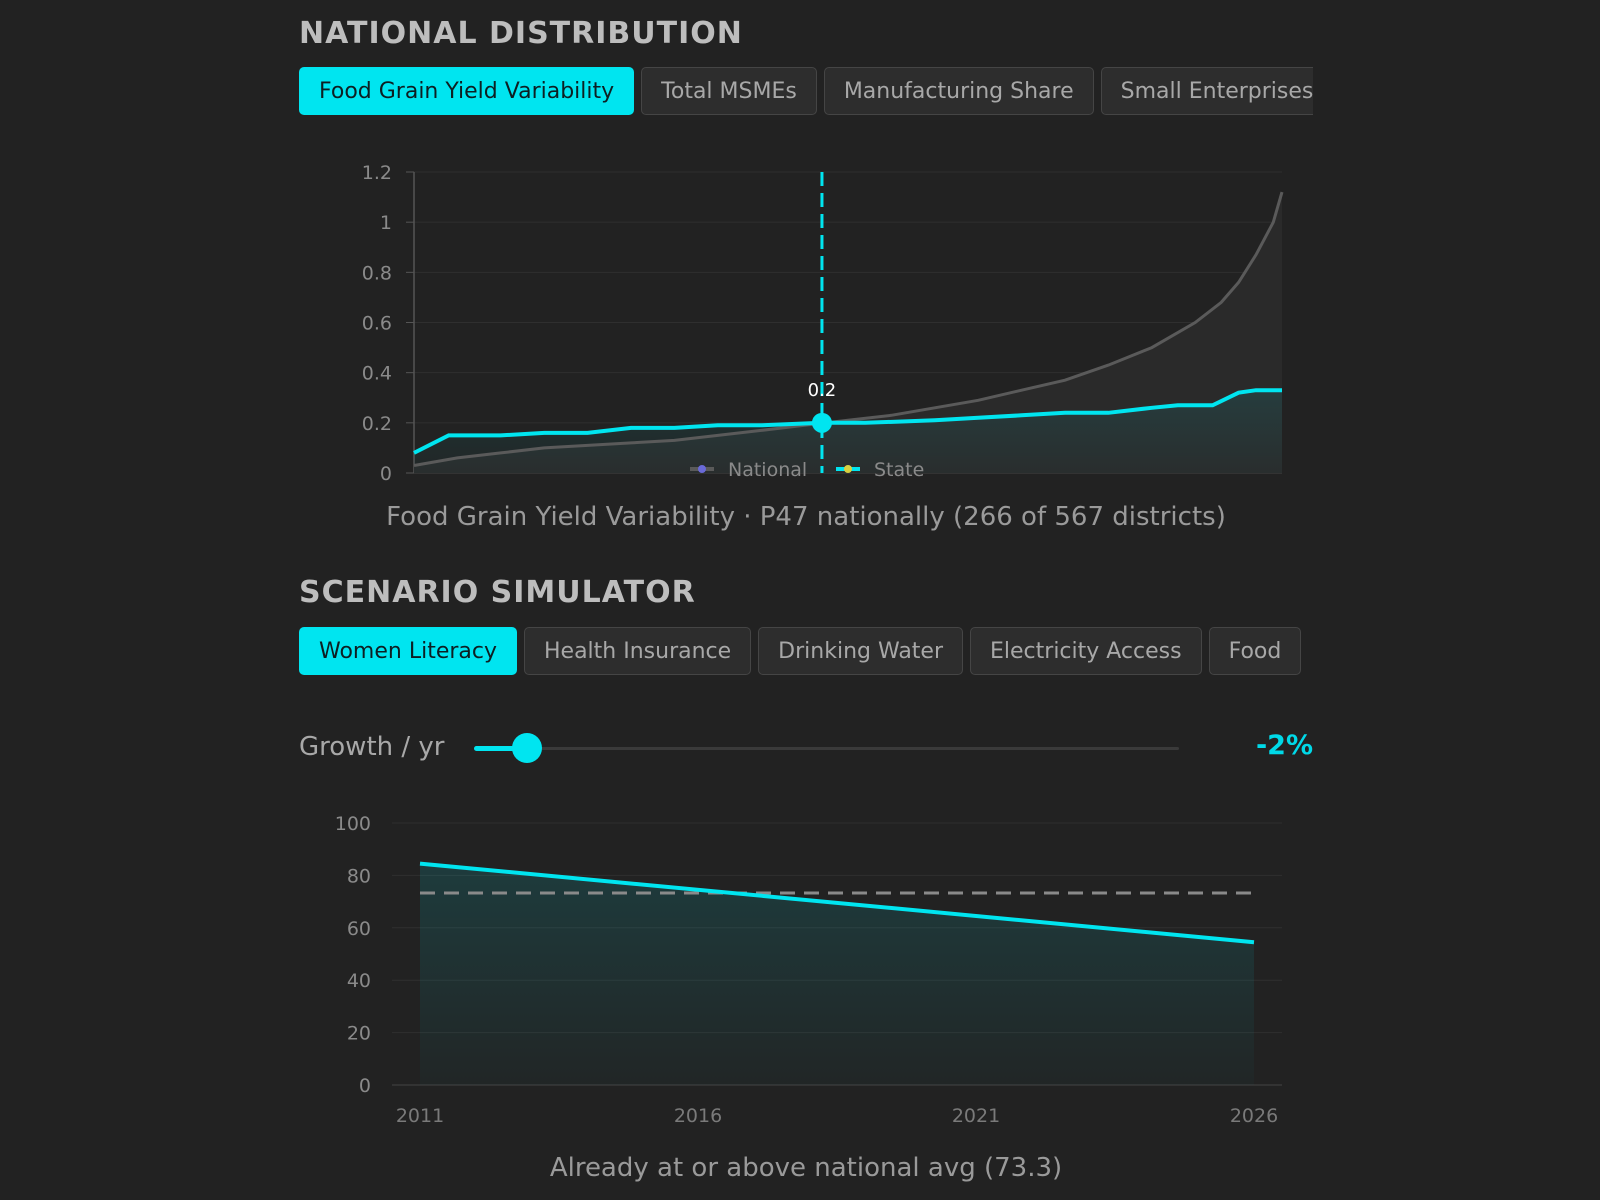  Describe the element at coordinates (359, 929) in the screenshot. I see `y-tick-label: 60` at that location.